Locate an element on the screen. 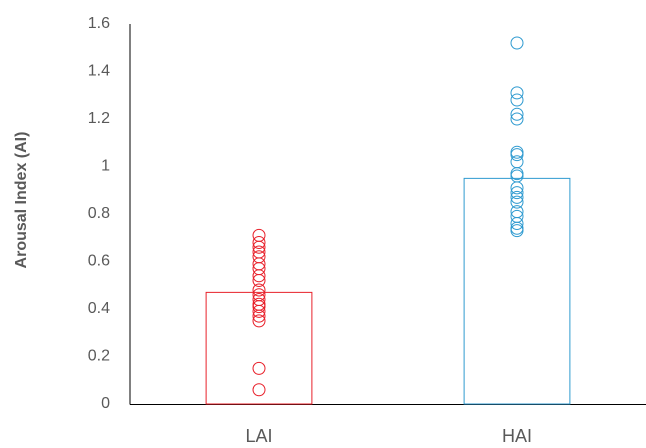  y-tick-label: 0 is located at coordinates (105, 403).